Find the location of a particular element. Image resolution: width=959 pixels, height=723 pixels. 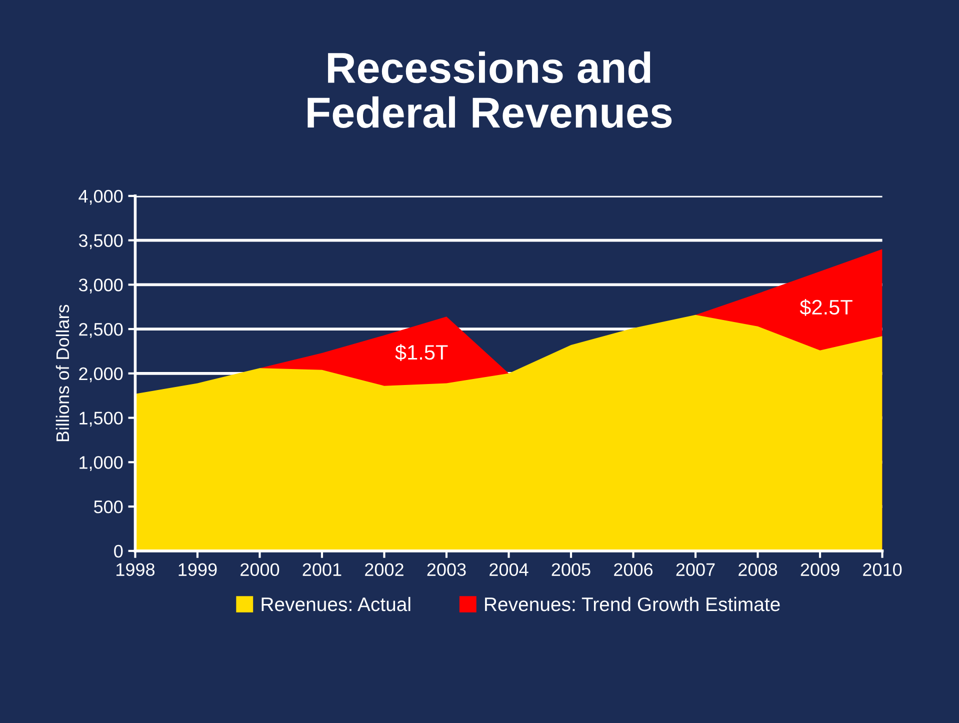

y-tick-label: 4,000 is located at coordinates (100, 197).